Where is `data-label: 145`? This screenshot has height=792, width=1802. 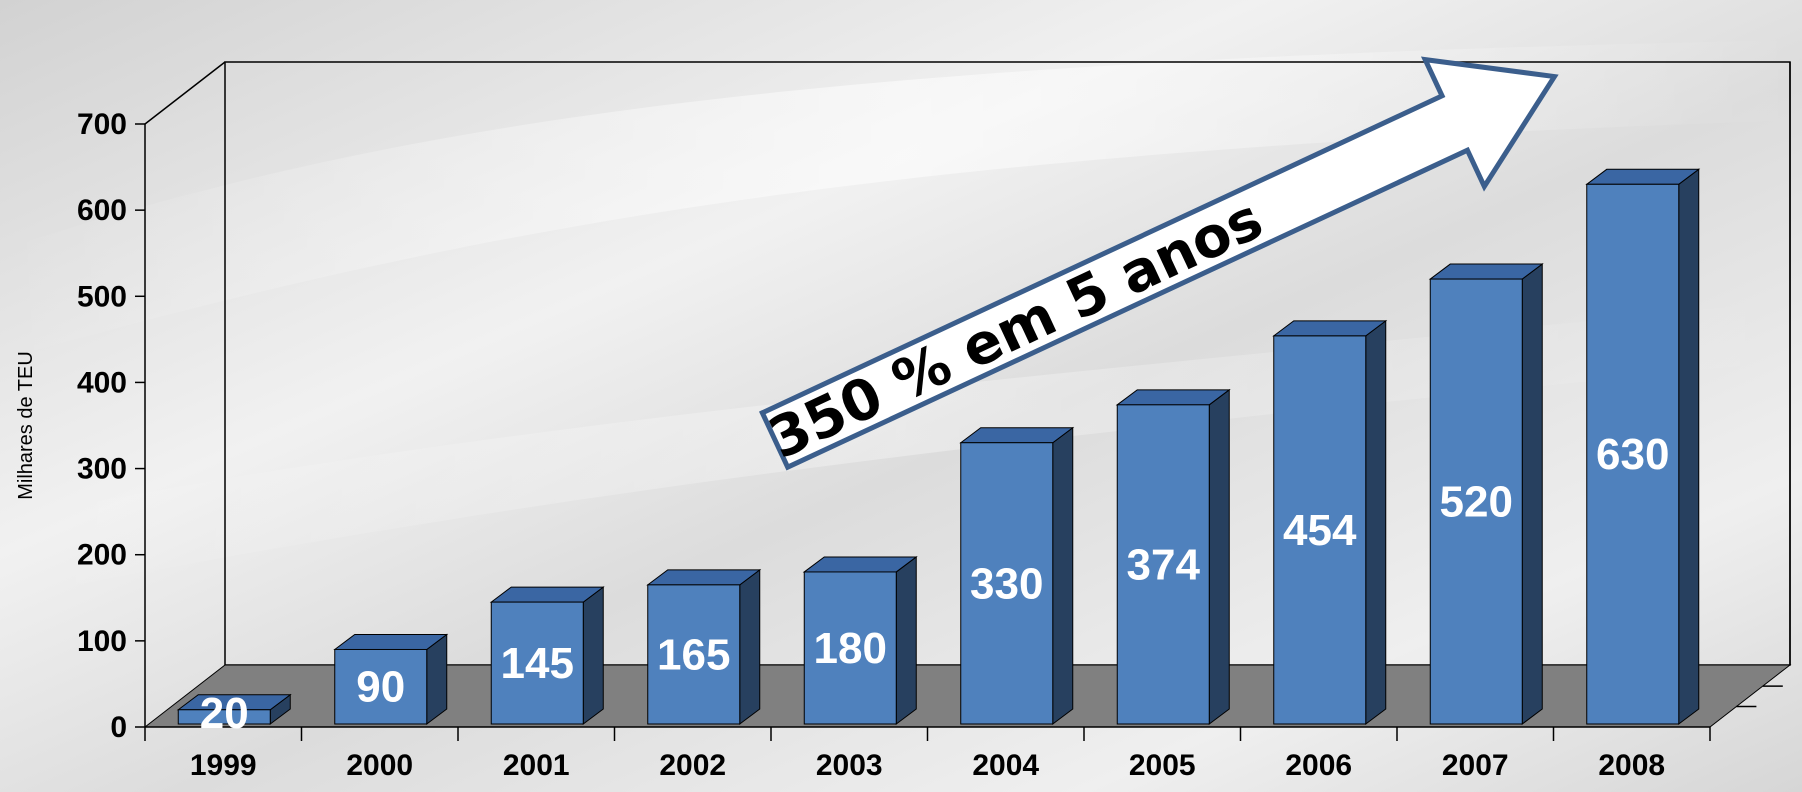
data-label: 145 is located at coordinates (537, 663).